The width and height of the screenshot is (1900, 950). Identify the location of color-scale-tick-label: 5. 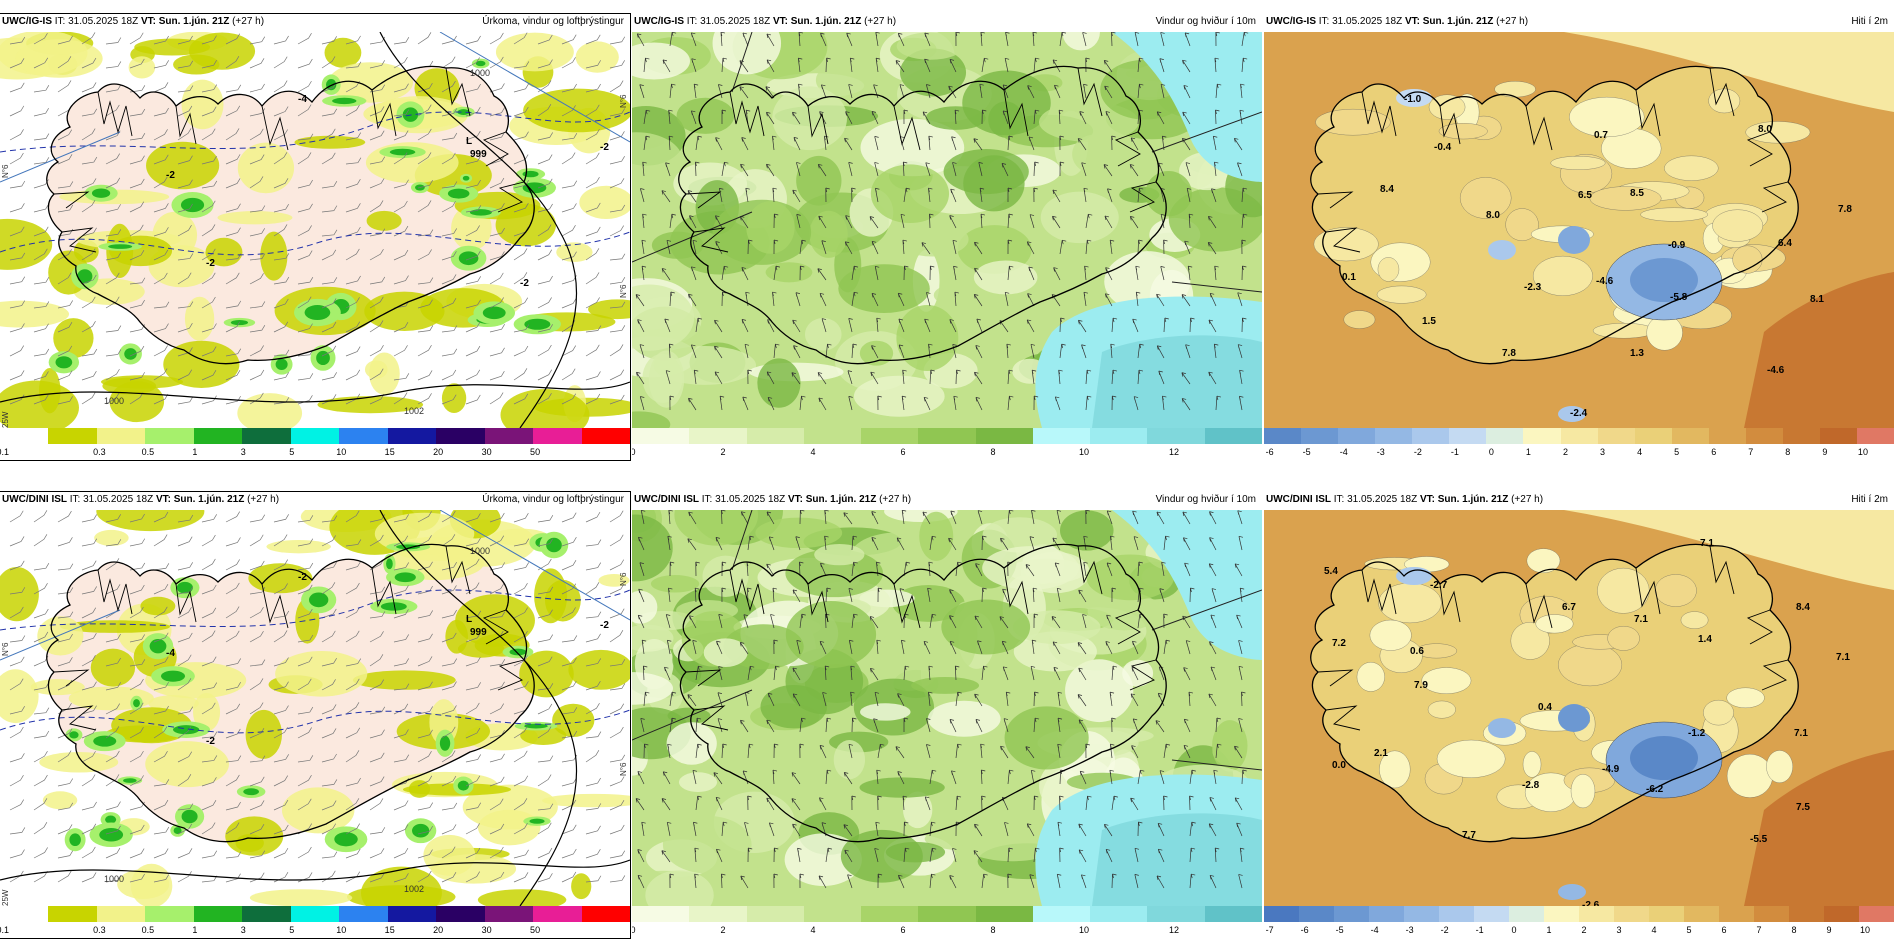
(1689, 930).